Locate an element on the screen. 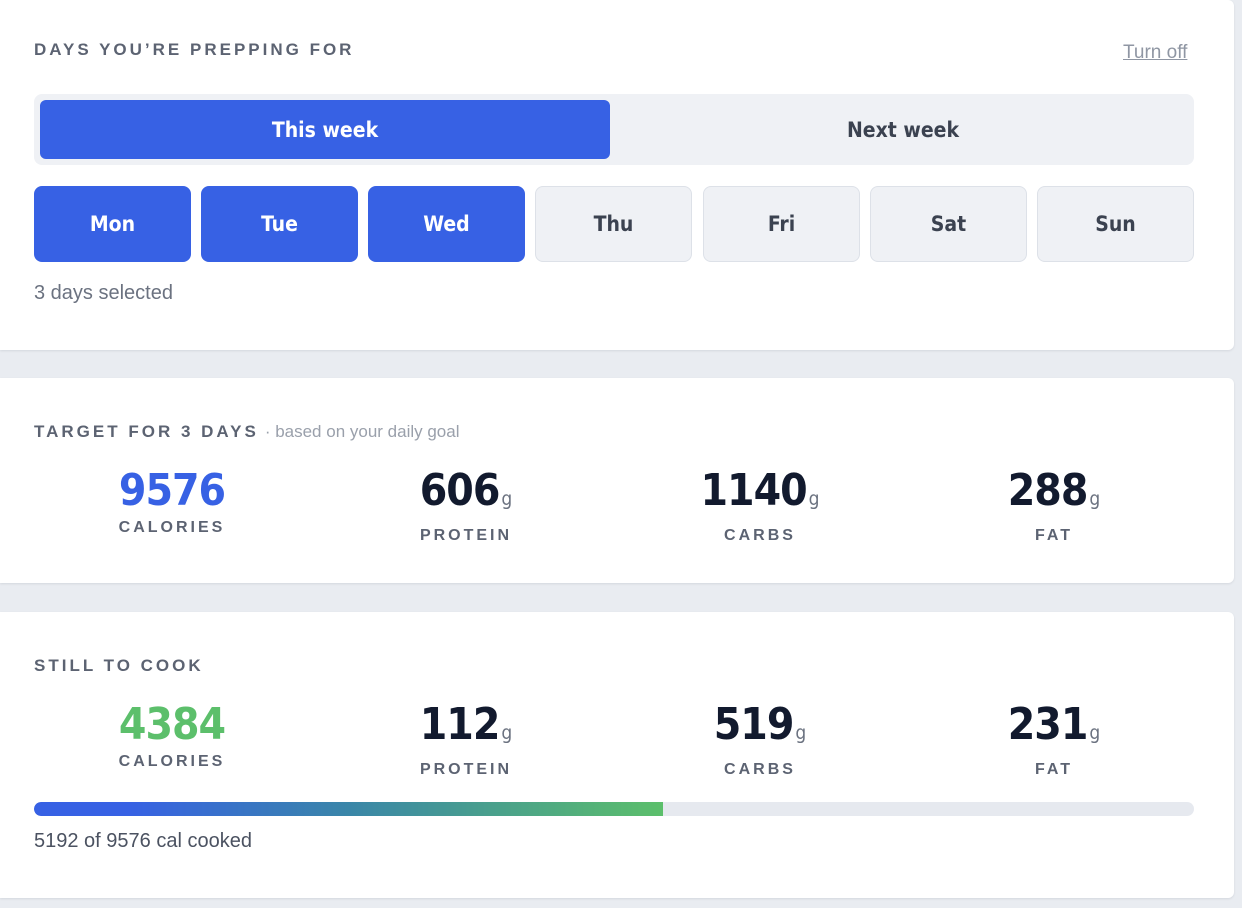  target-protein-label: PROTEIN is located at coordinates (466, 535).